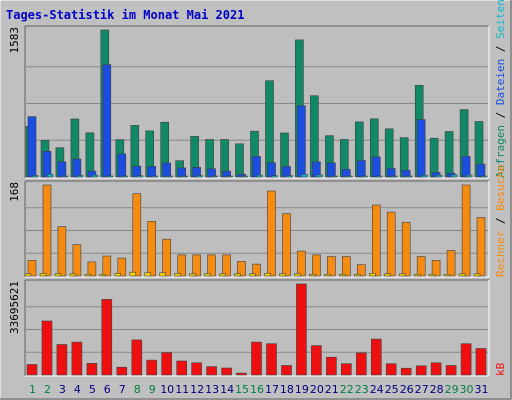 Image resolution: width=512 pixels, height=400 pixels. Describe the element at coordinates (122, 389) in the screenshot. I see `x-tick-label-day-7: 7` at that location.